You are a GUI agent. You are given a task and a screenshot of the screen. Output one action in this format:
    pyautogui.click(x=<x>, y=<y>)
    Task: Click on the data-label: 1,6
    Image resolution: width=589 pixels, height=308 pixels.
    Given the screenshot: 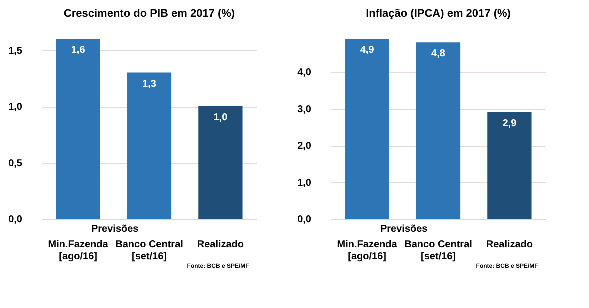 What is the action you would take?
    pyautogui.click(x=78, y=50)
    